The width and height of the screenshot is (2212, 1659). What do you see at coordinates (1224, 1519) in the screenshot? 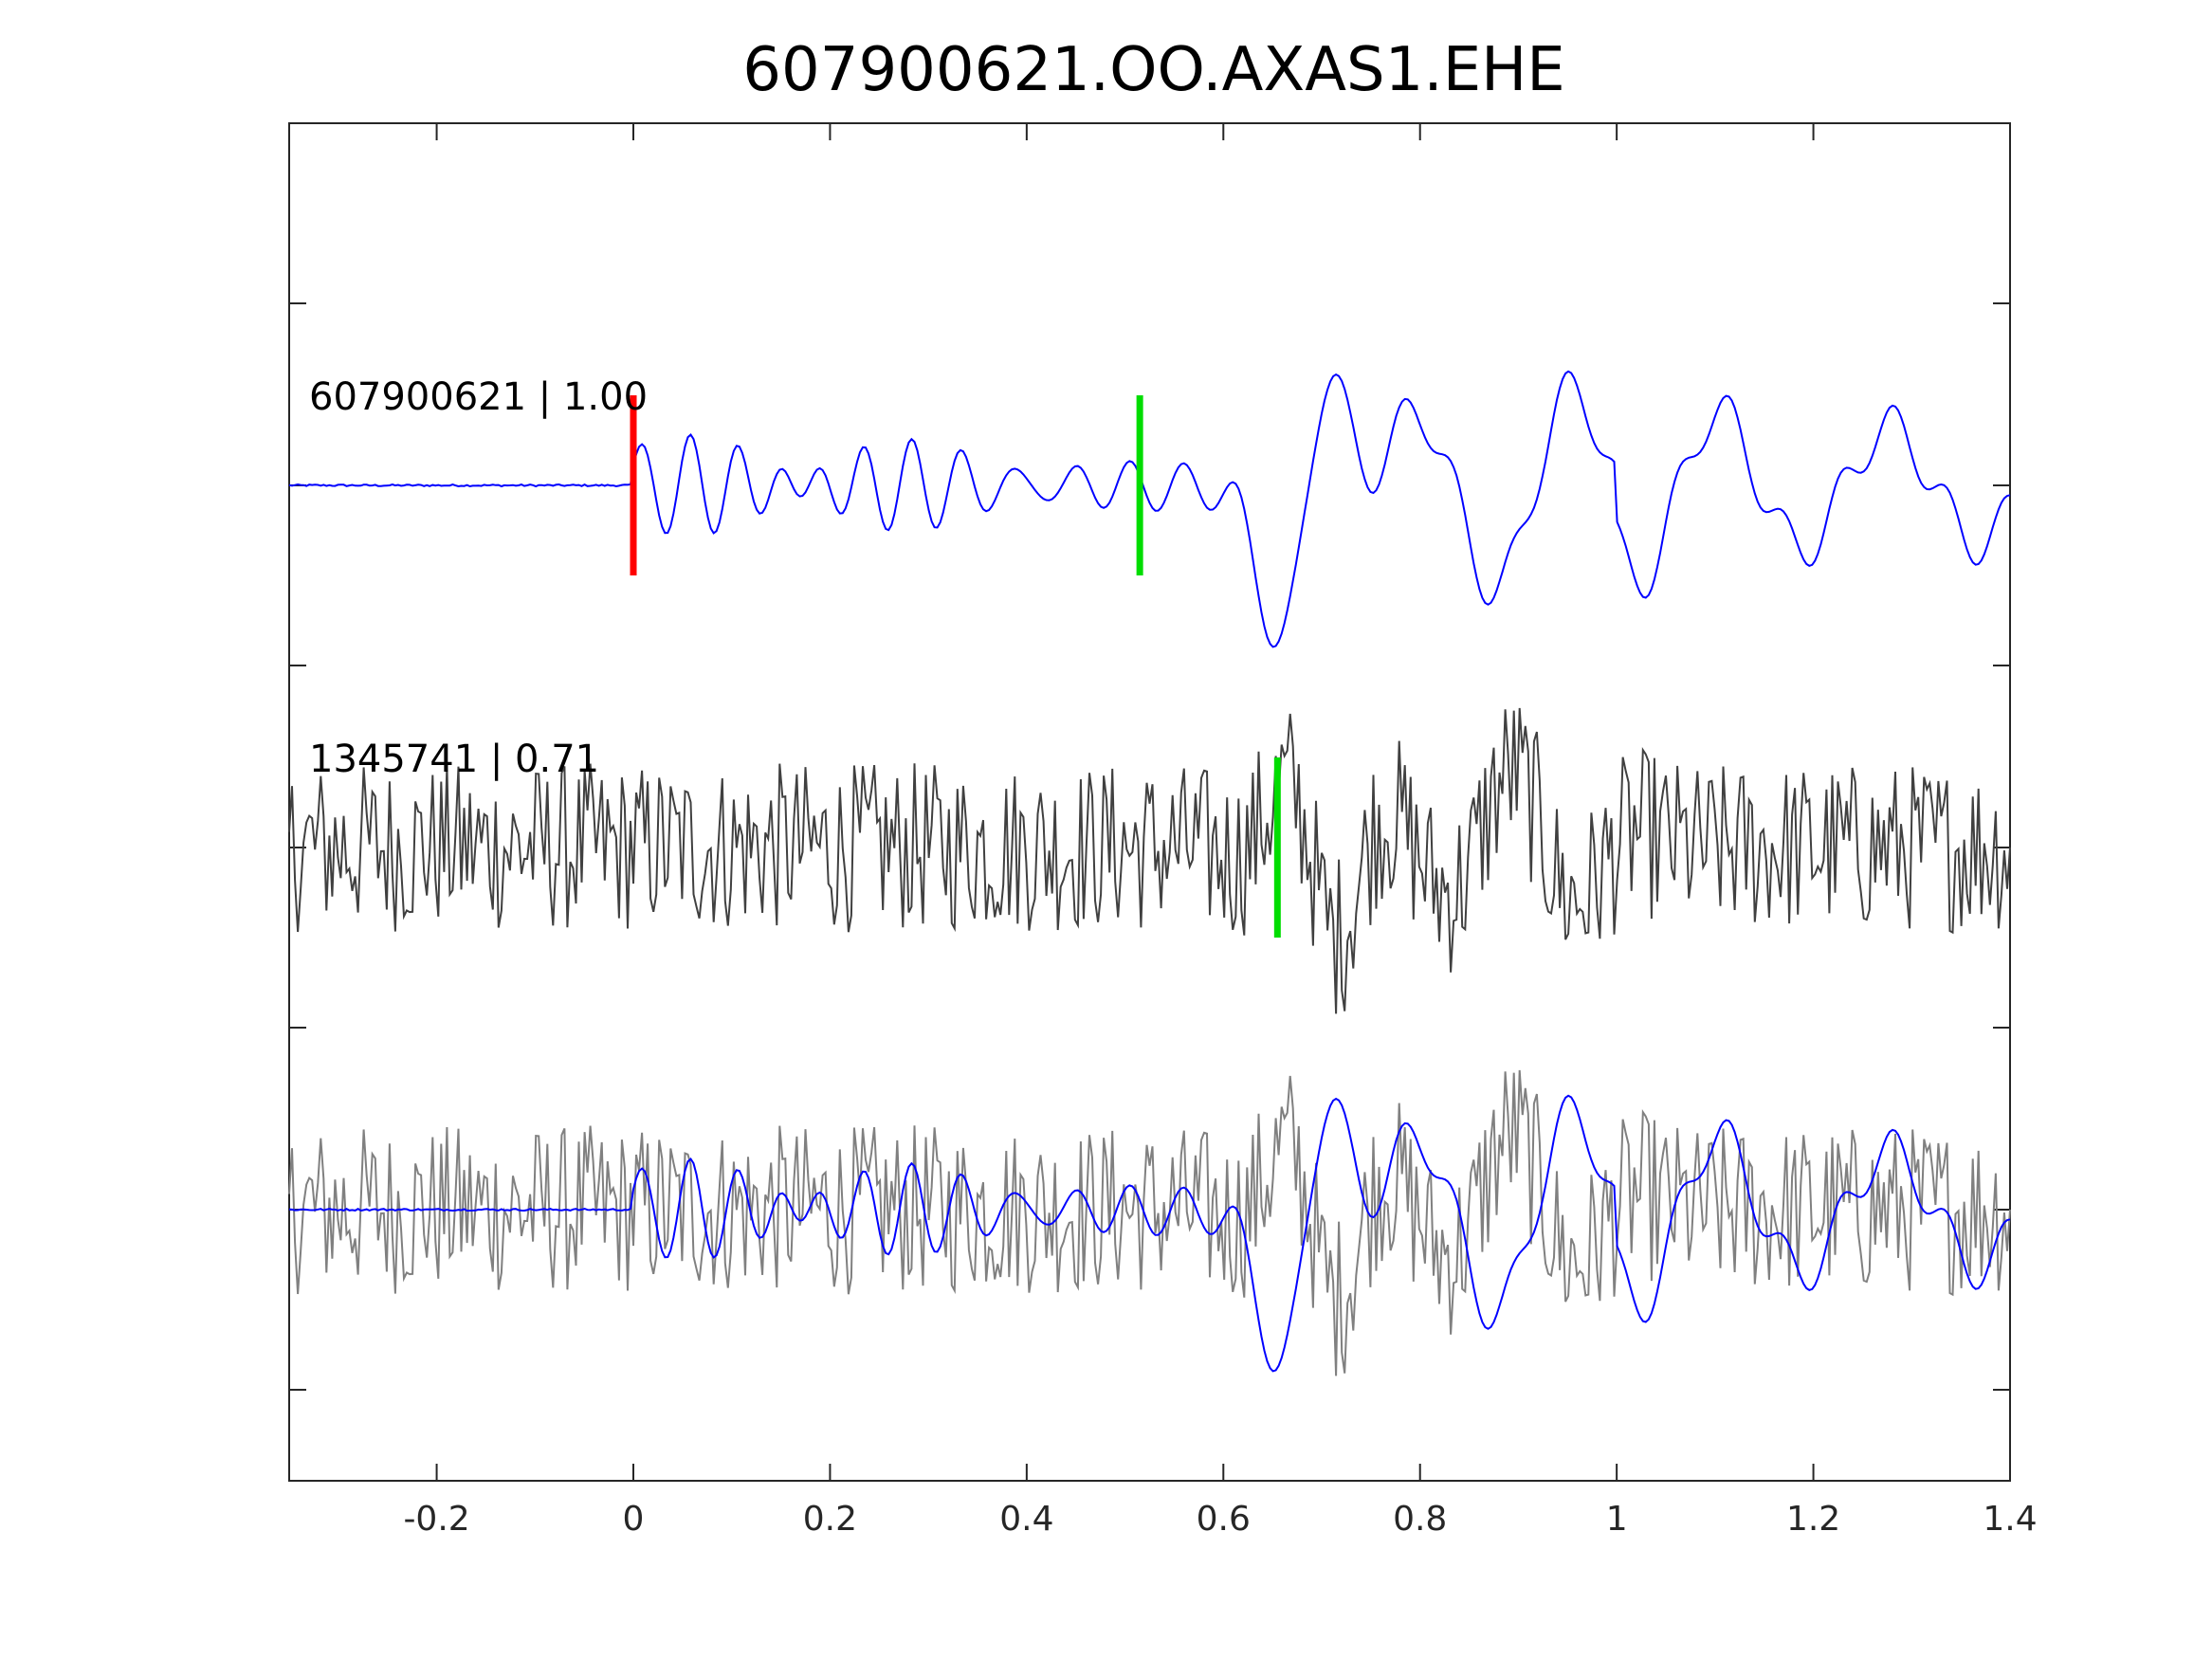
I see `x-tick-label: 0.6` at bounding box center [1224, 1519].